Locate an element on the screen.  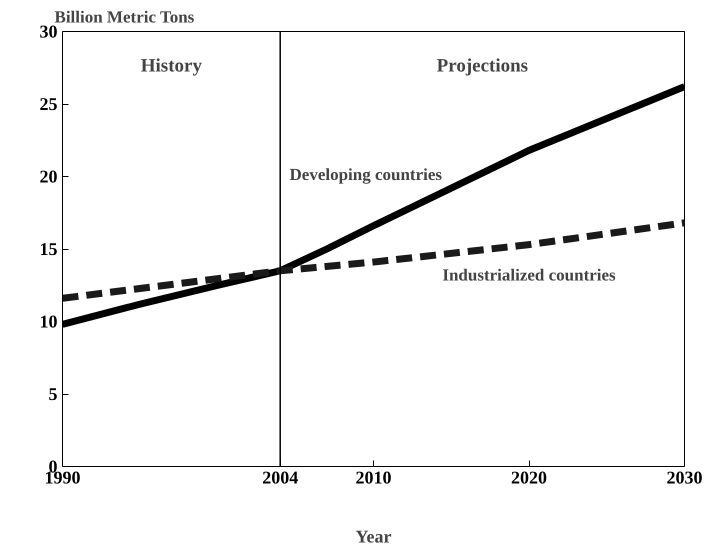
y-tick-label: 10 is located at coordinates (49, 322).